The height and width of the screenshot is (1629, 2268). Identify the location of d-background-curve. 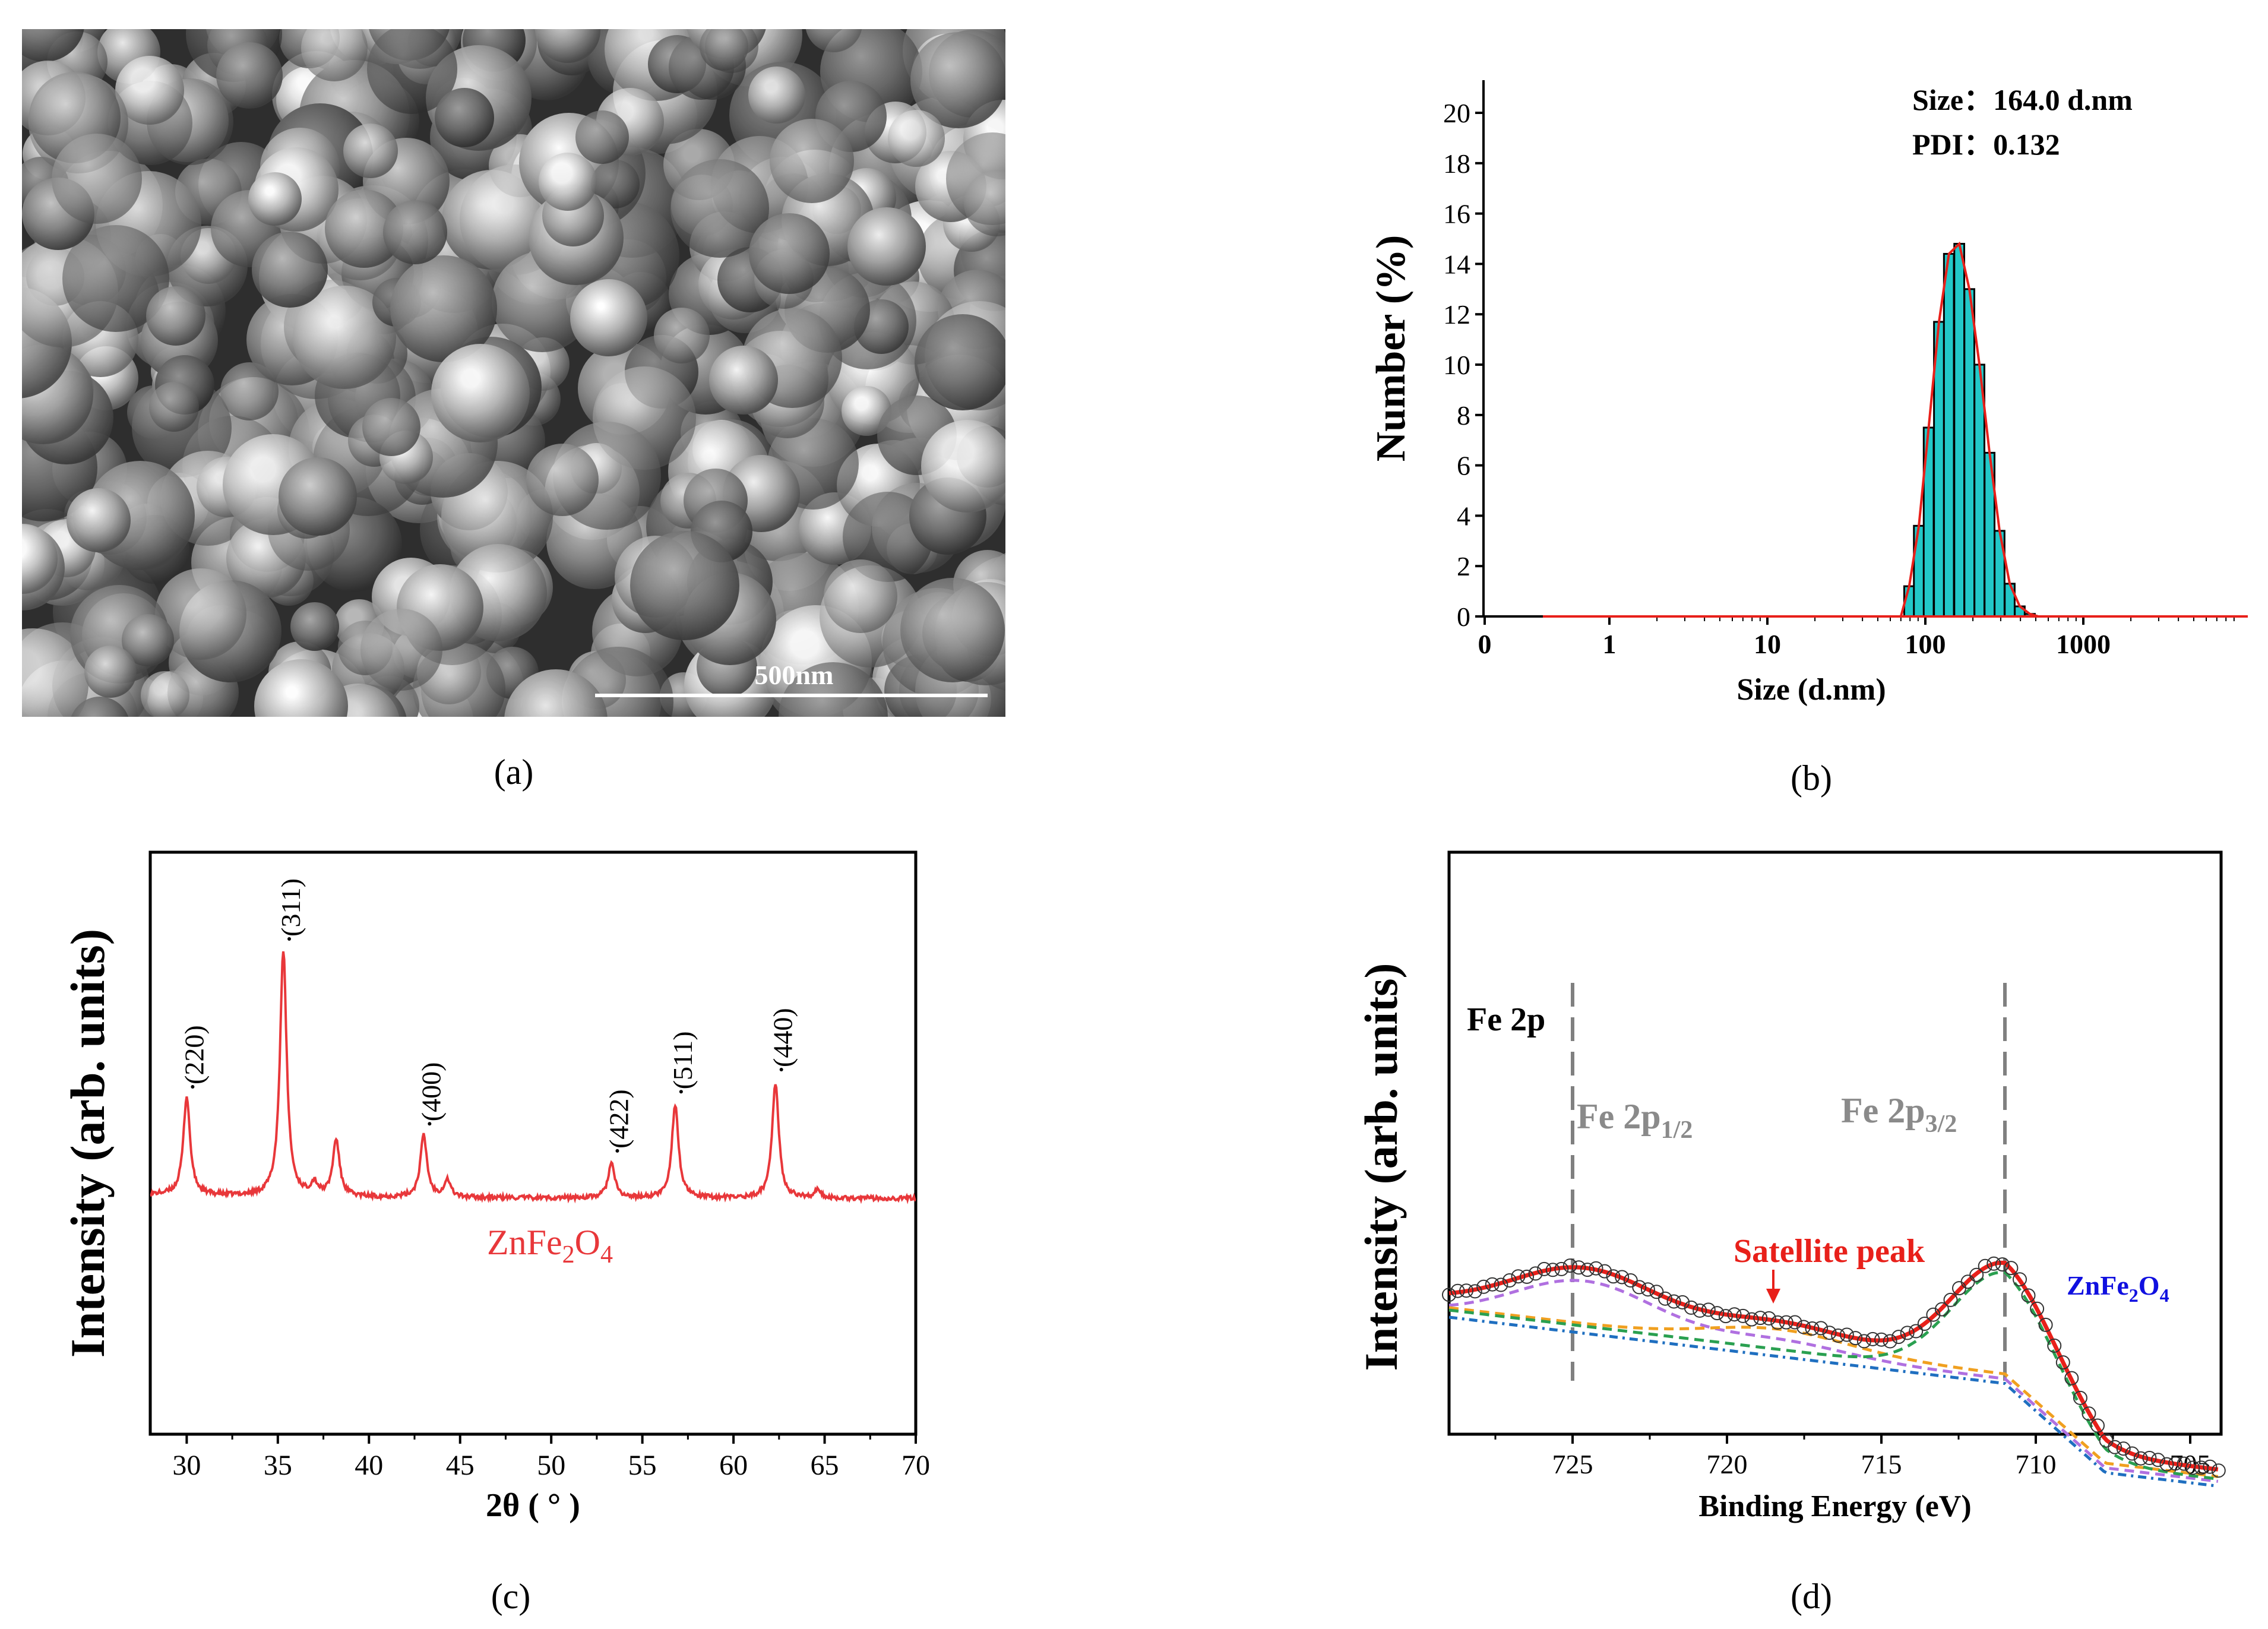
(1833, 1402).